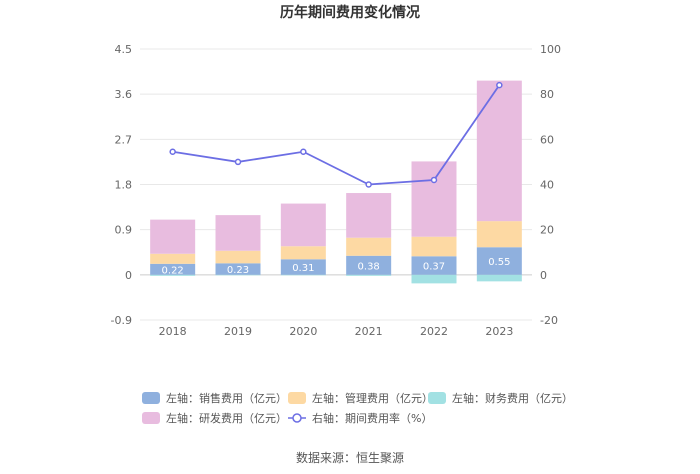  What do you see at coordinates (297, 418) in the screenshot?
I see `legend-line-marker` at bounding box center [297, 418].